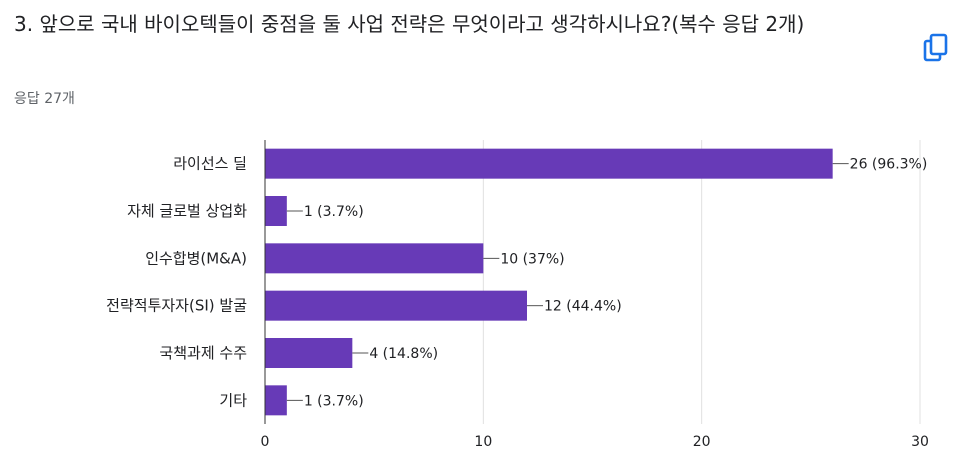 This screenshot has height=463, width=960. I want to click on data-label: 10 (37%), so click(532, 259).